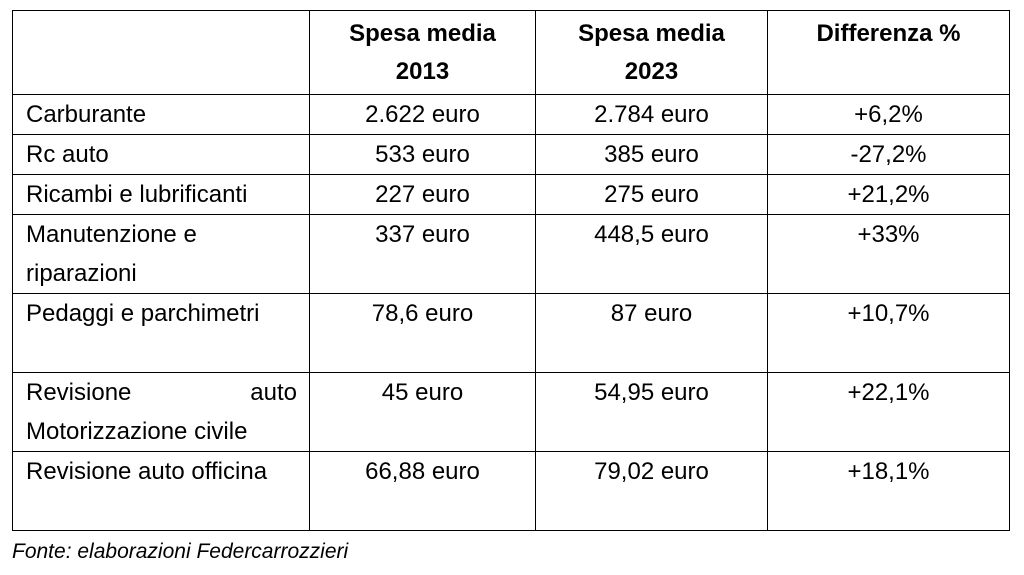 This screenshot has height=575, width=1024. I want to click on header-spesa-2013: Spesa media 2013, so click(422, 52).